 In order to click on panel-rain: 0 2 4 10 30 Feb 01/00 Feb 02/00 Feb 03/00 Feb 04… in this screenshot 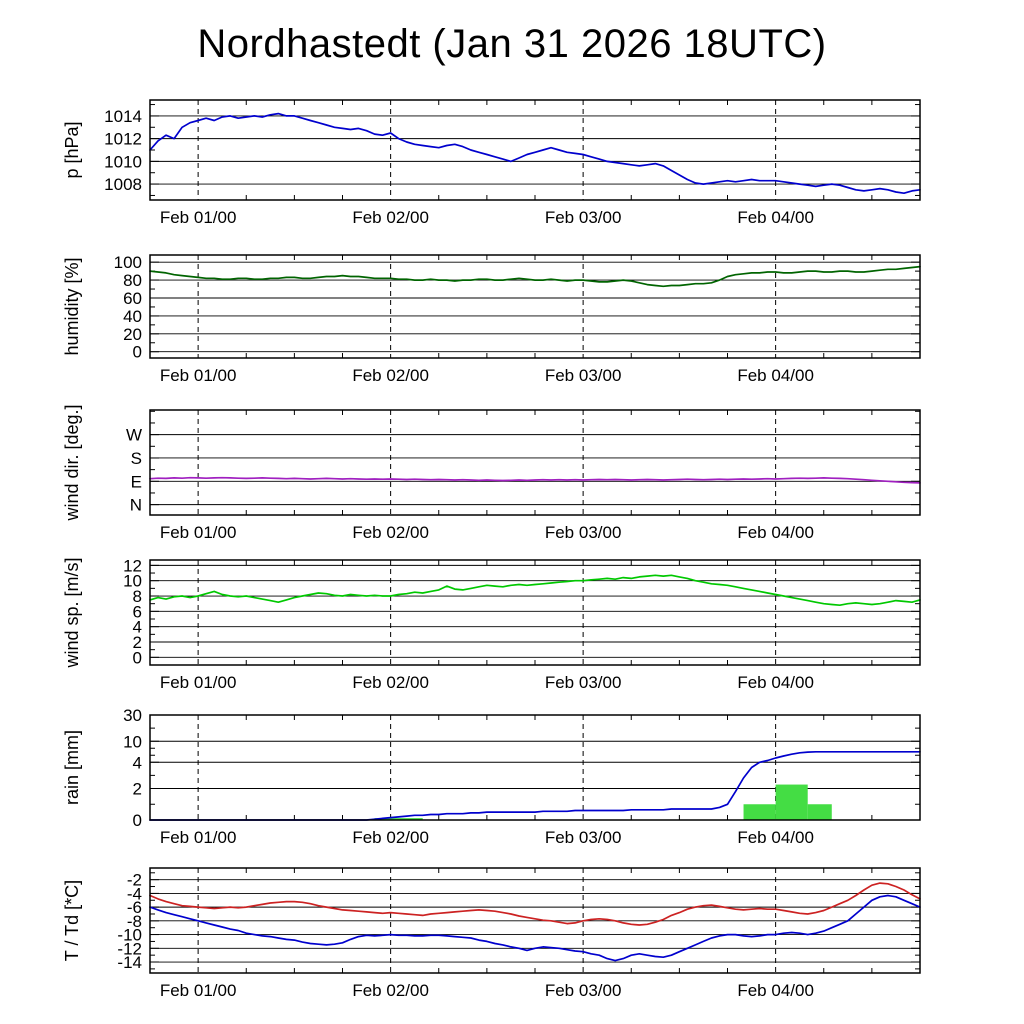, I will do `click(491, 776)`.